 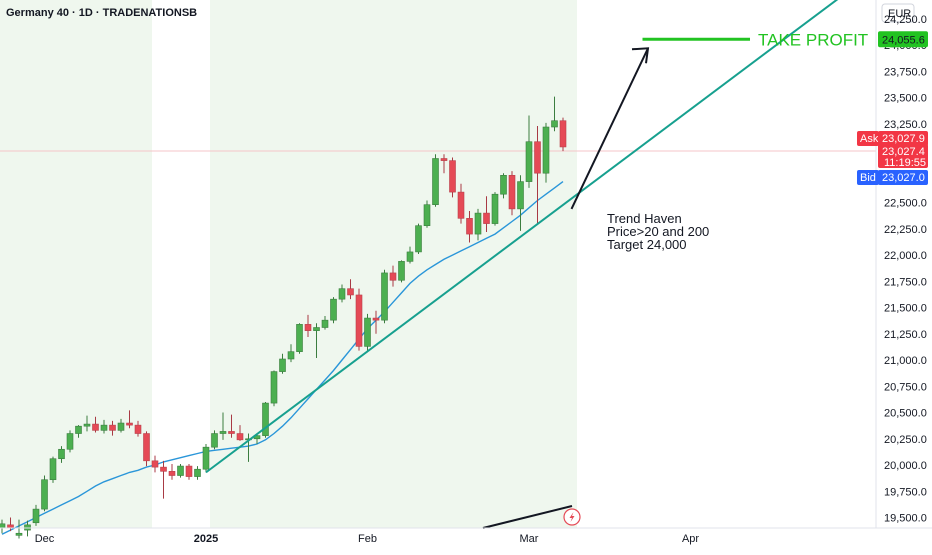 What do you see at coordinates (905, 466) in the screenshot?
I see `y-tick-label: 20,000.0` at bounding box center [905, 466].